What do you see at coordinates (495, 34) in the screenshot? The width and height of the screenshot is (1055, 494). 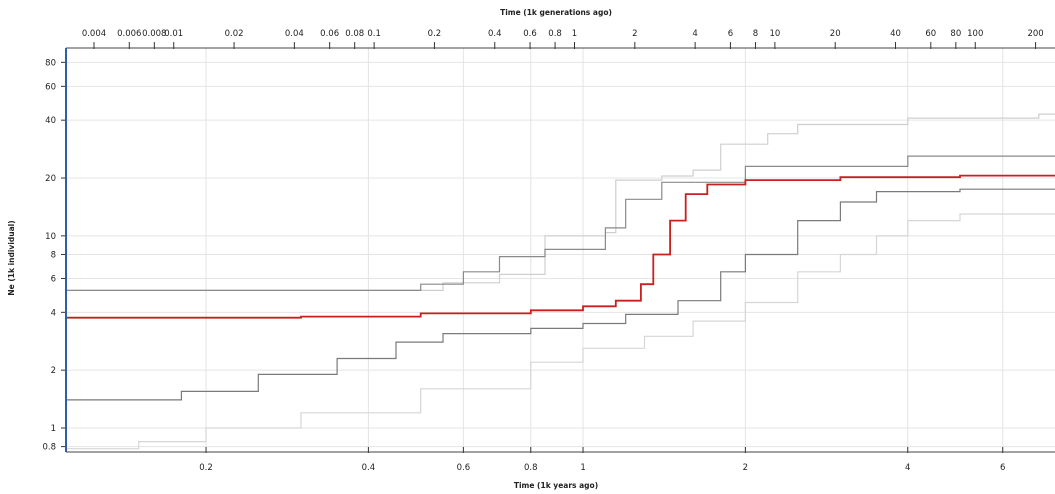 I see `x2-tick-label: 0.4` at bounding box center [495, 34].